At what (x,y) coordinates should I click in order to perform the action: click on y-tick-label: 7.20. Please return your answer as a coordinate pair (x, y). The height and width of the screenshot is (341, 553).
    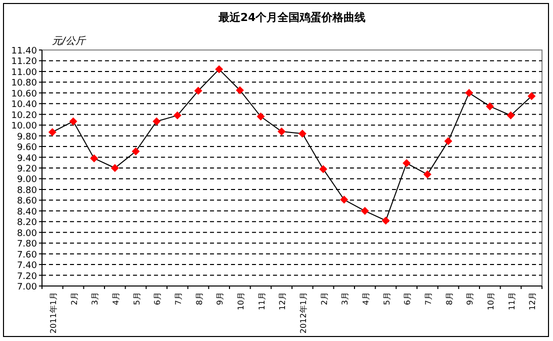
    Looking at the image, I should click on (27, 277).